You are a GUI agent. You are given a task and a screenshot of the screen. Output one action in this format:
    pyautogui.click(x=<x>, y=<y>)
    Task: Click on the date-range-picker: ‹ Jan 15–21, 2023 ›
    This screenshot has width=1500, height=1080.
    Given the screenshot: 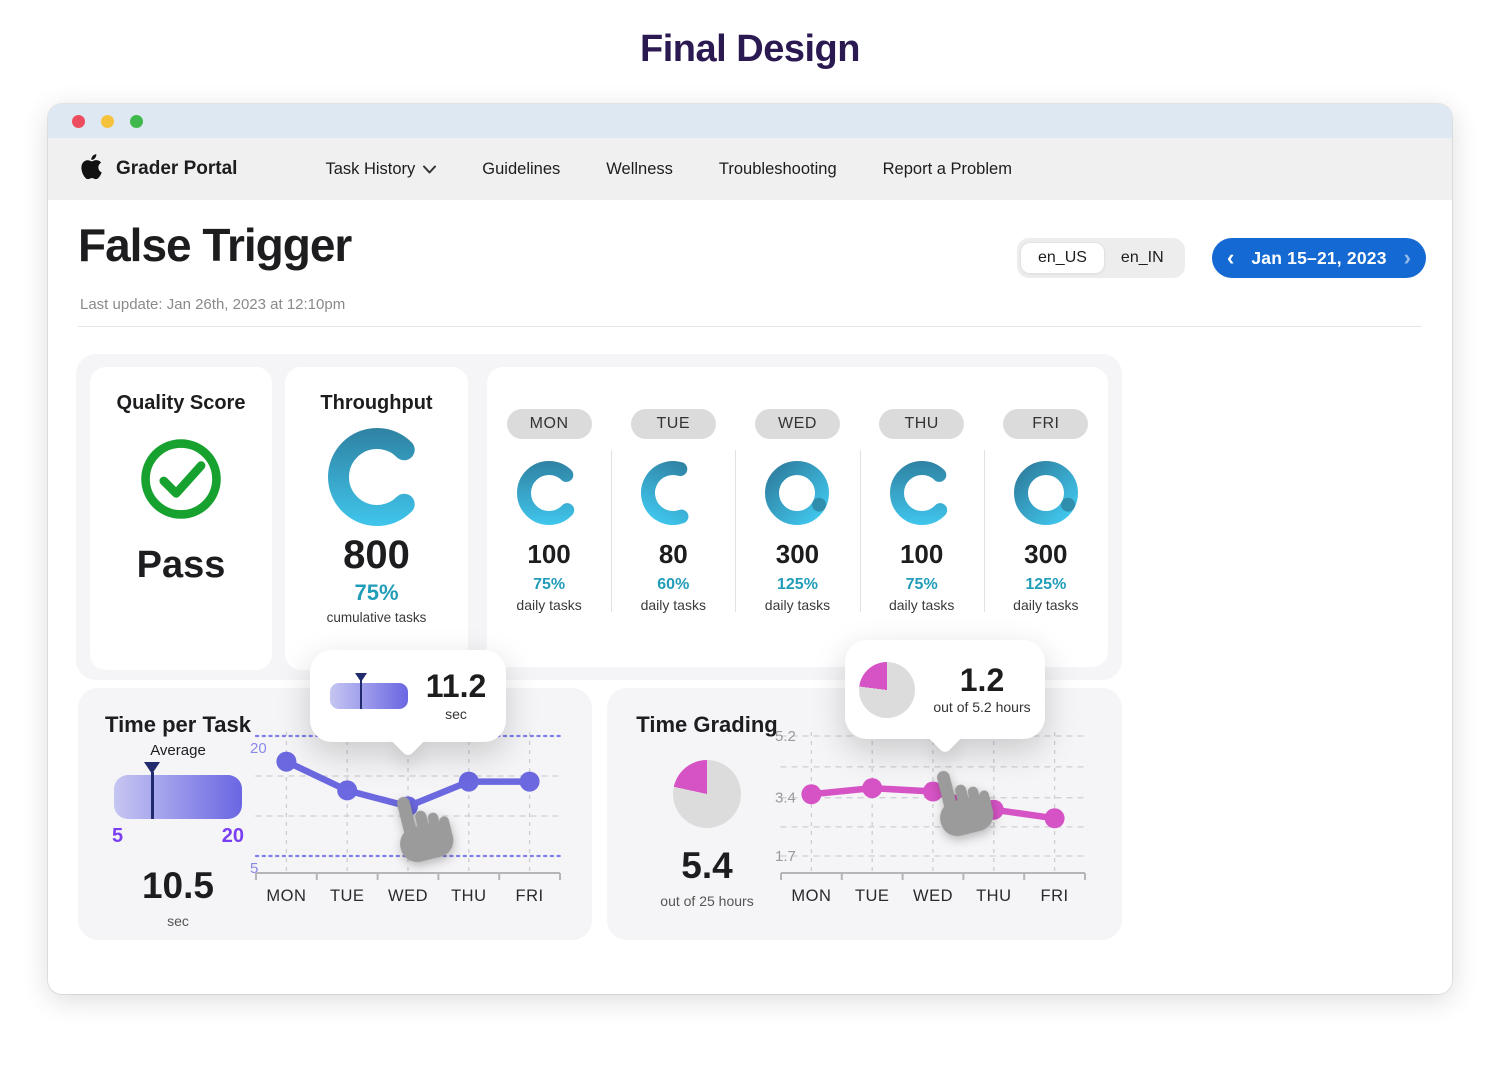 What is the action you would take?
    pyautogui.click(x=1319, y=258)
    